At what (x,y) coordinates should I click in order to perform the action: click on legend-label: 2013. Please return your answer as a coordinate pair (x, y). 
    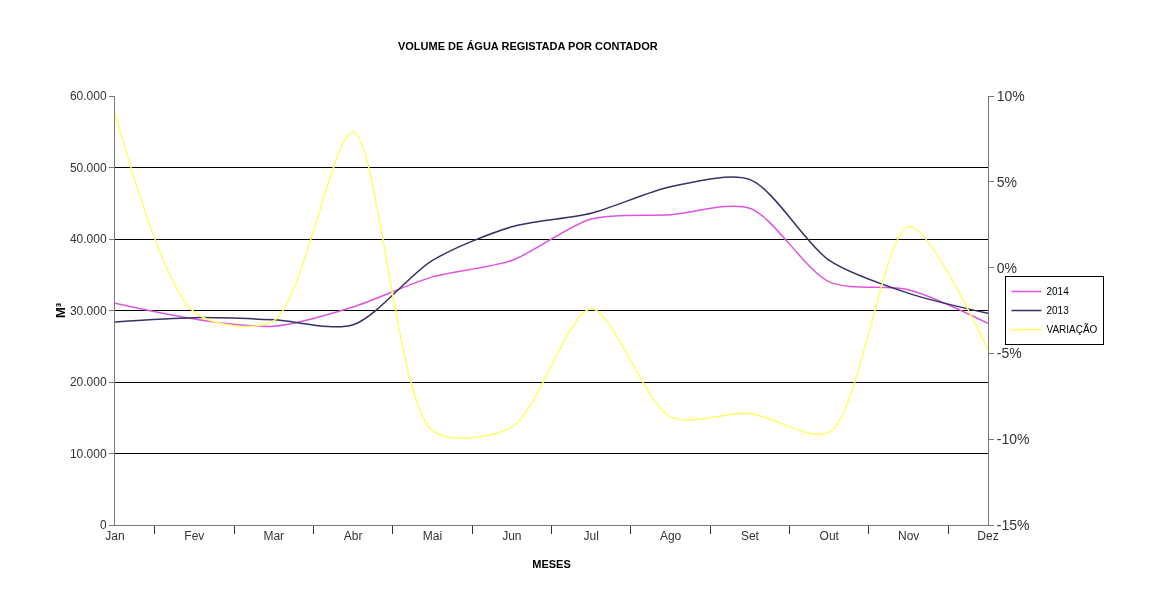
    Looking at the image, I should click on (1058, 311).